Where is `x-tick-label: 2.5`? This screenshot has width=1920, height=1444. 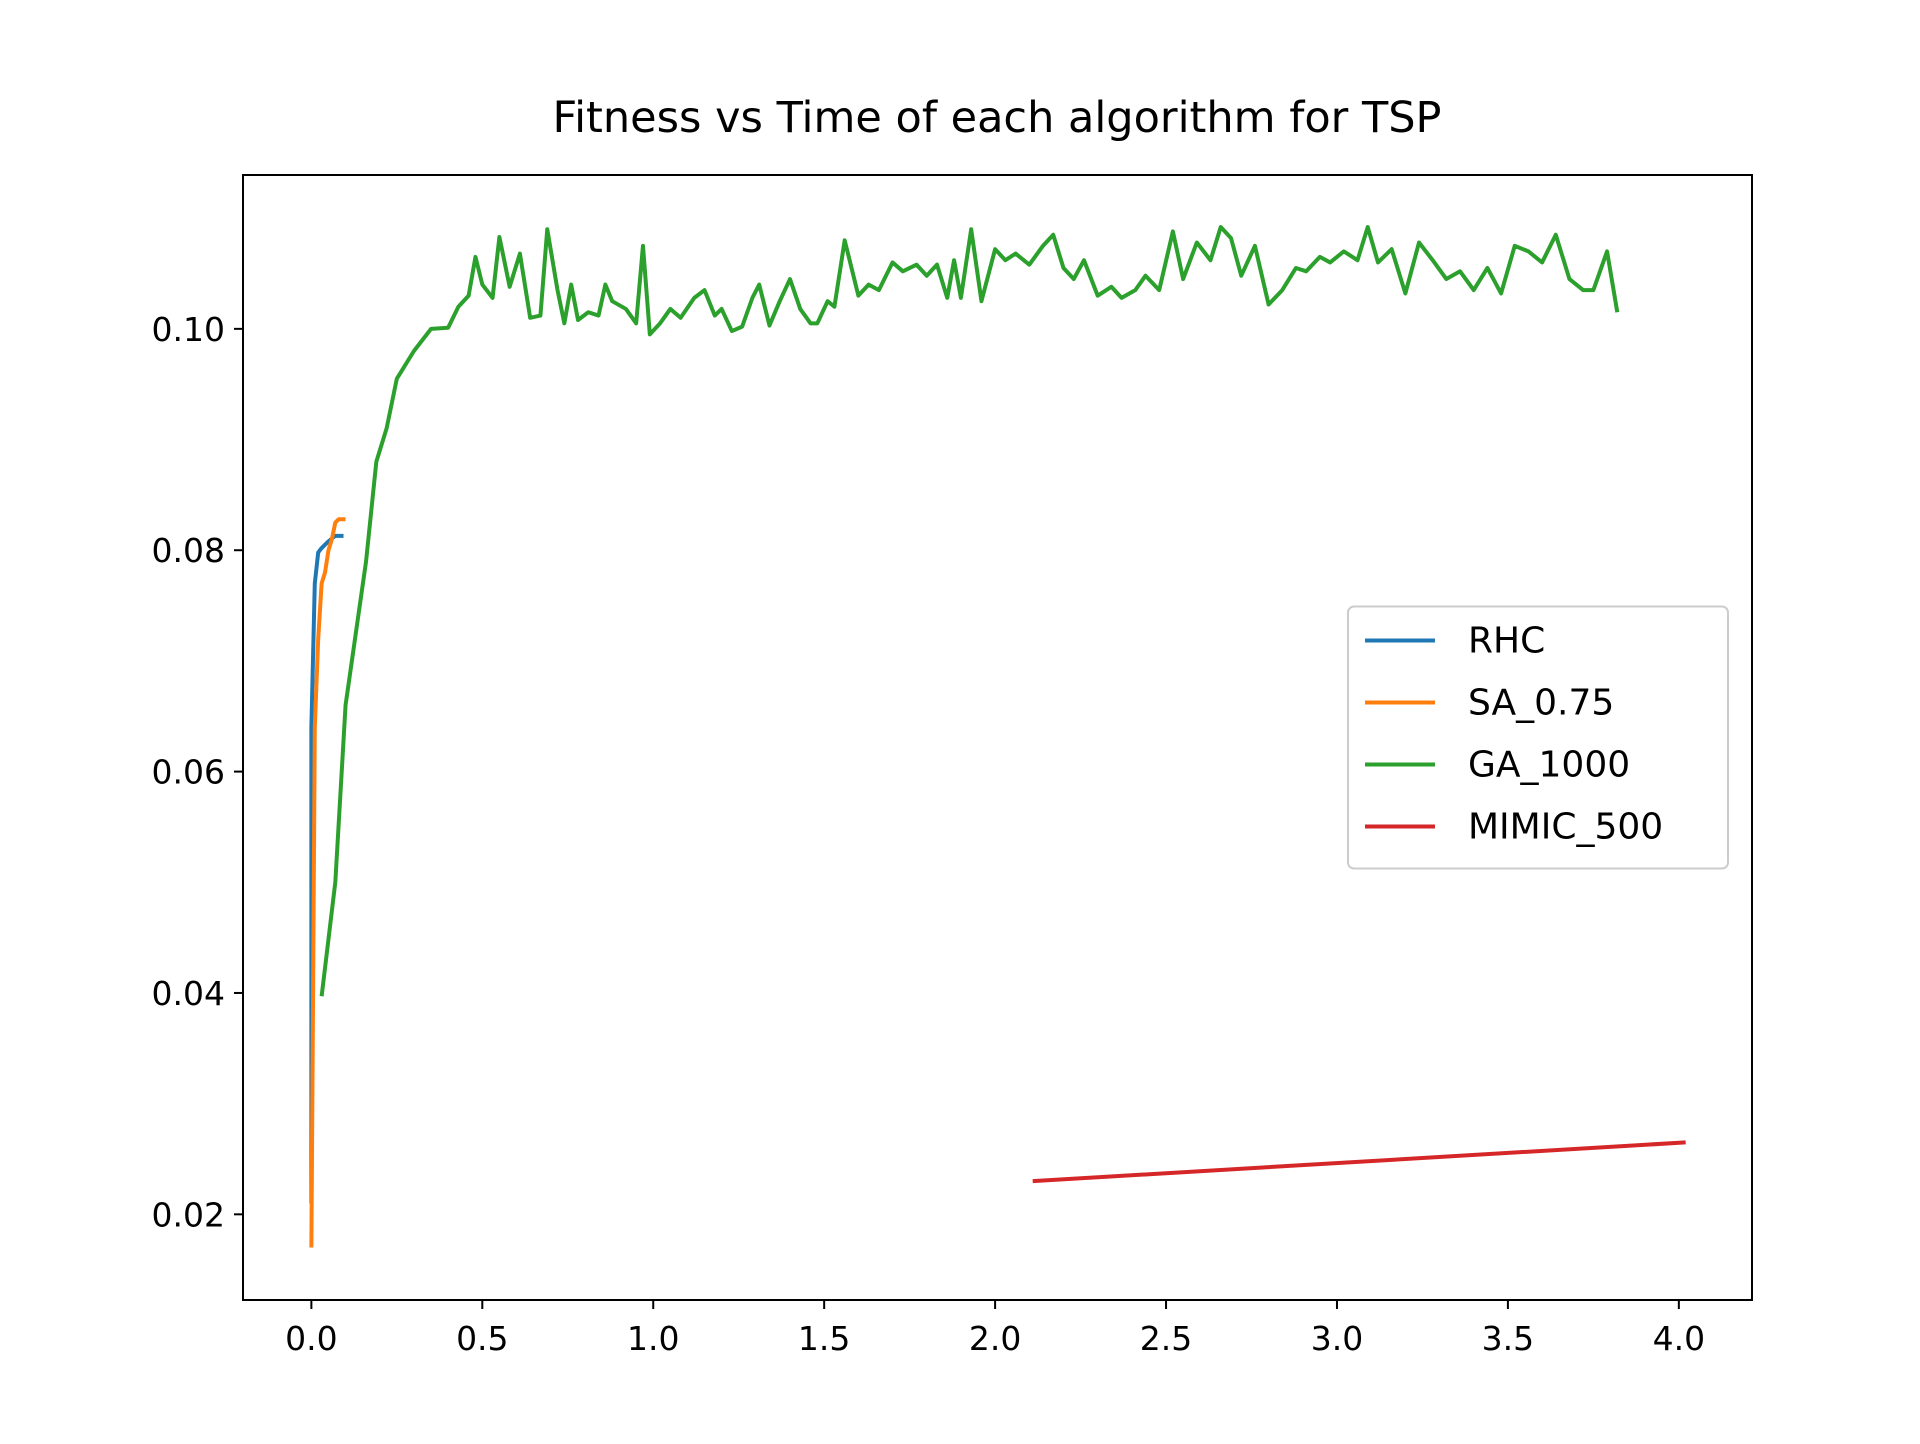 x-tick-label: 2.5 is located at coordinates (1166, 1338).